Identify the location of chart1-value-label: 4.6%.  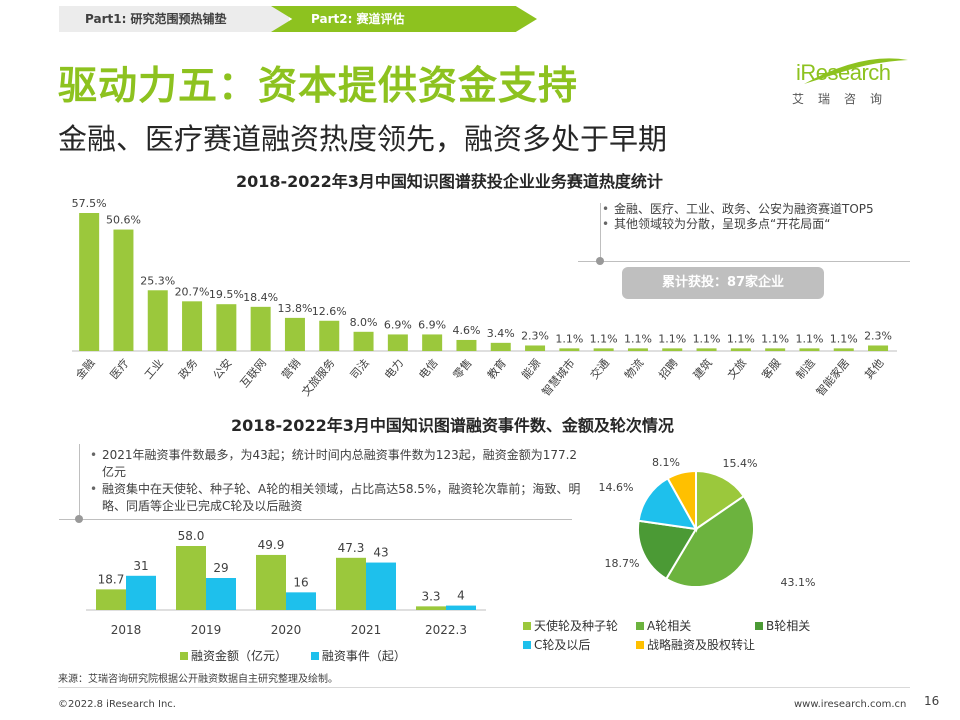
(466, 330).